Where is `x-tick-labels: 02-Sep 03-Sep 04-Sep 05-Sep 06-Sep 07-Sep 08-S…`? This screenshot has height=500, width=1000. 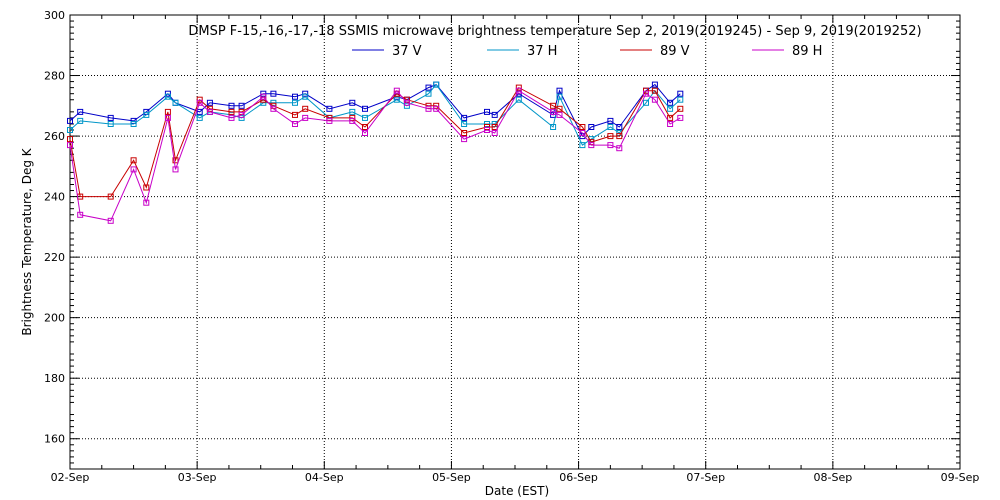 x-tick-labels: 02-Sep 03-Sep 04-Sep 05-Sep 06-Sep 07-Sep 08-S… is located at coordinates (515, 477).